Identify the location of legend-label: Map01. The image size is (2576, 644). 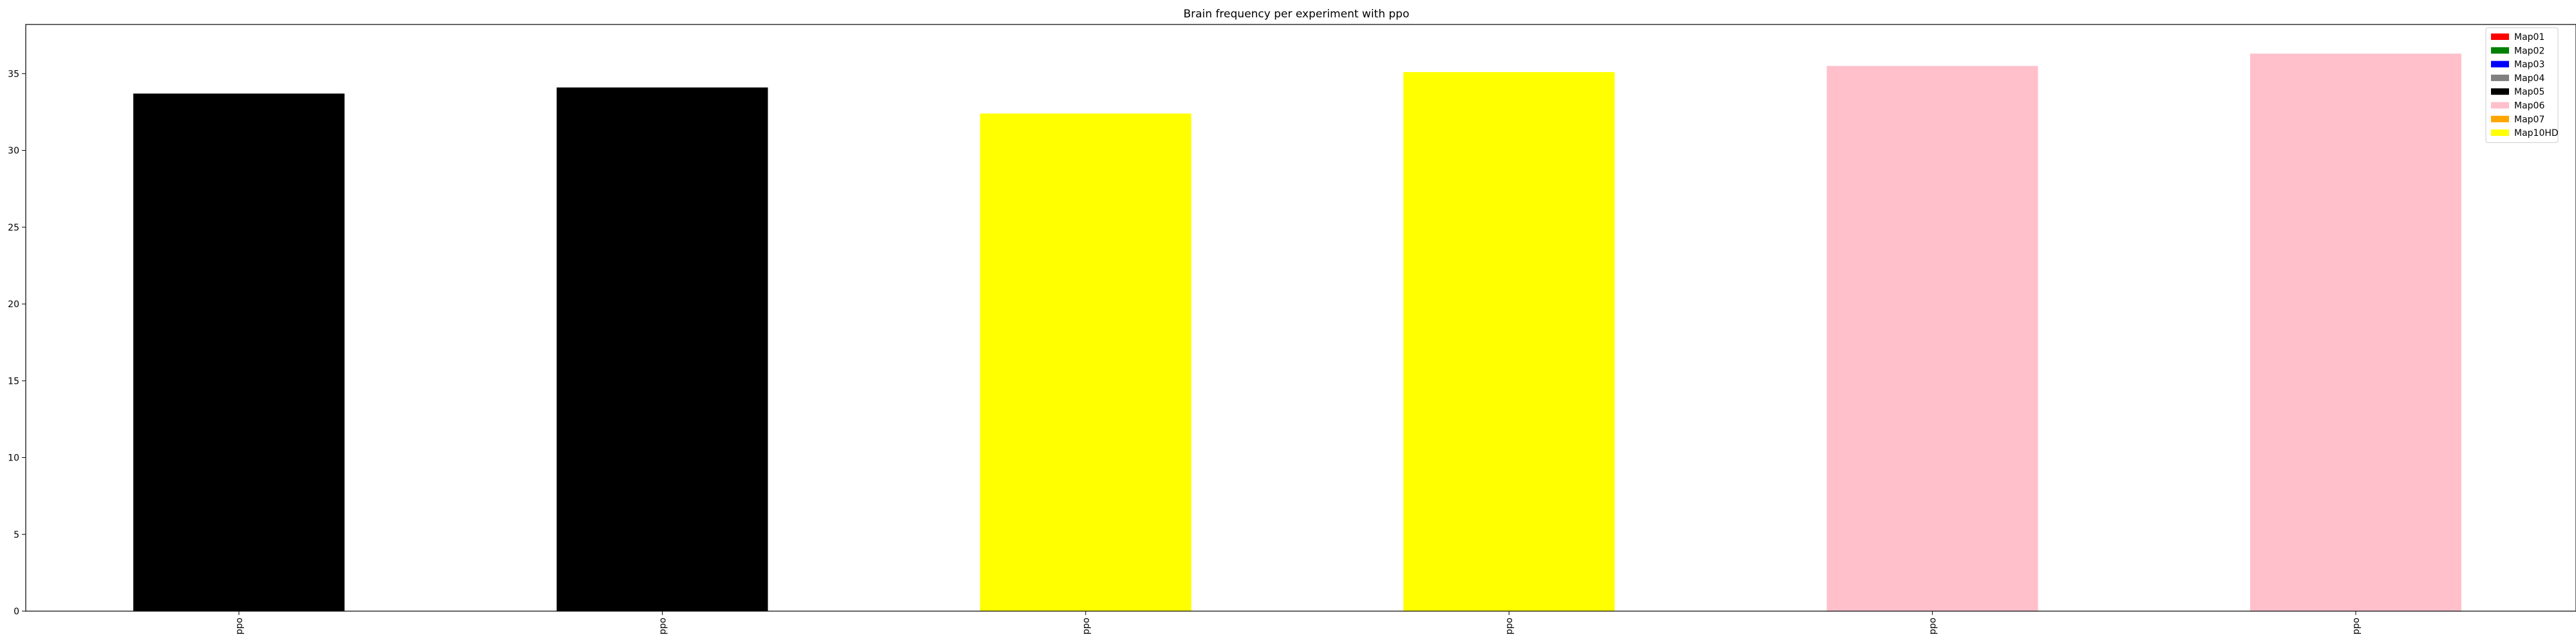
(2529, 38).